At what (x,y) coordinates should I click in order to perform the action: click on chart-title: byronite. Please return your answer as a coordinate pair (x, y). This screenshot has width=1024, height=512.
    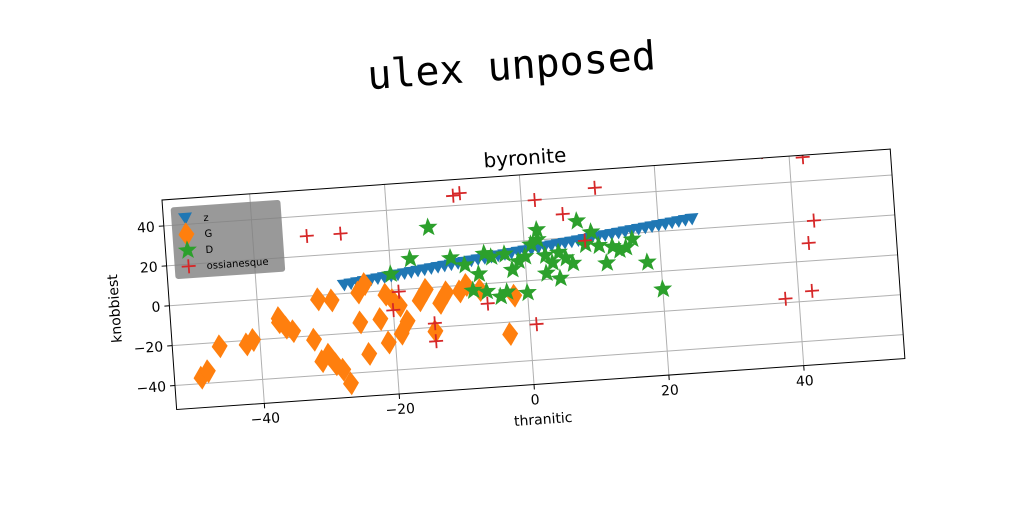
    Looking at the image, I should click on (525, 158).